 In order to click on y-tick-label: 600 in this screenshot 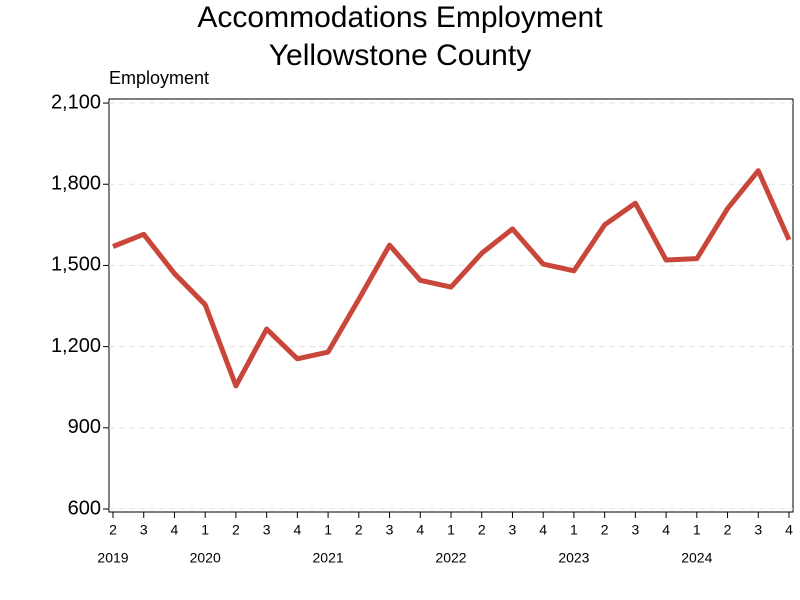, I will do `click(84, 508)`.